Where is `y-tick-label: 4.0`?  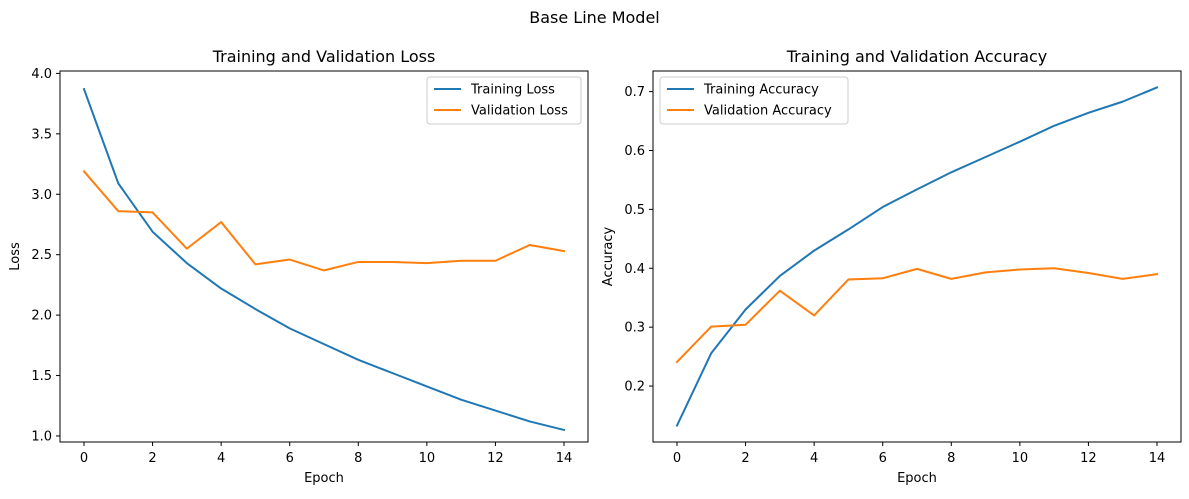 y-tick-label: 4.0 is located at coordinates (41, 74).